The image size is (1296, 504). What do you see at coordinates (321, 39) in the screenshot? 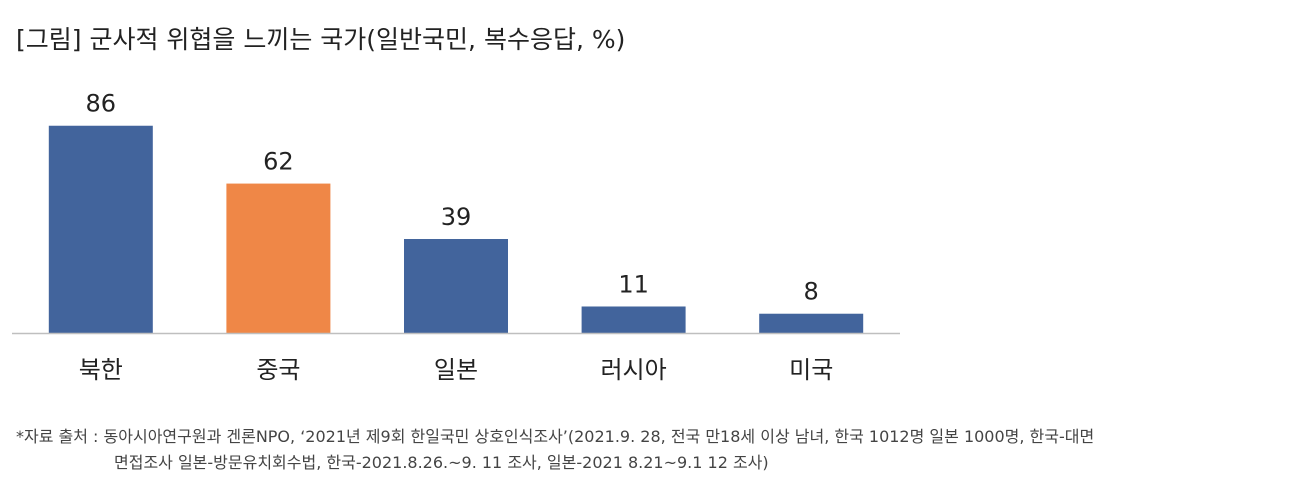
I see `chart-title: [그림] 군사적 위협을 느끼는 국가(일반국민, 복수응답, %)` at bounding box center [321, 39].